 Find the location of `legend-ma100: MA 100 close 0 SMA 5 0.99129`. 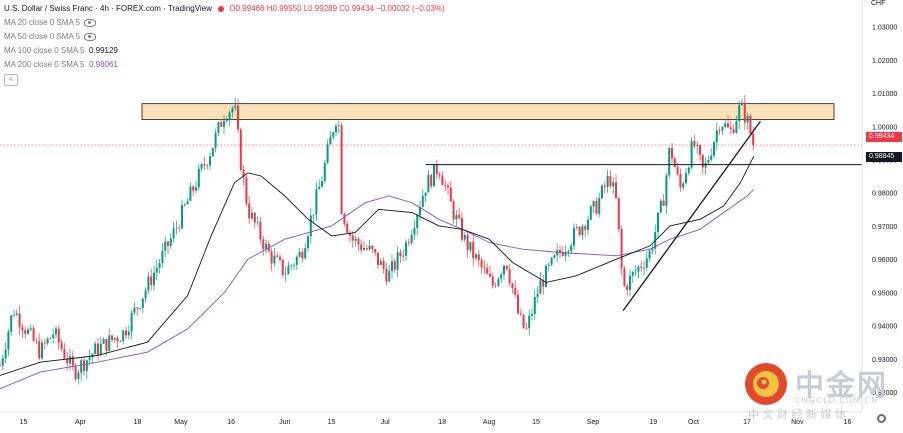

legend-ma100: MA 100 close 0 SMA 5 0.99129 is located at coordinates (61, 50).